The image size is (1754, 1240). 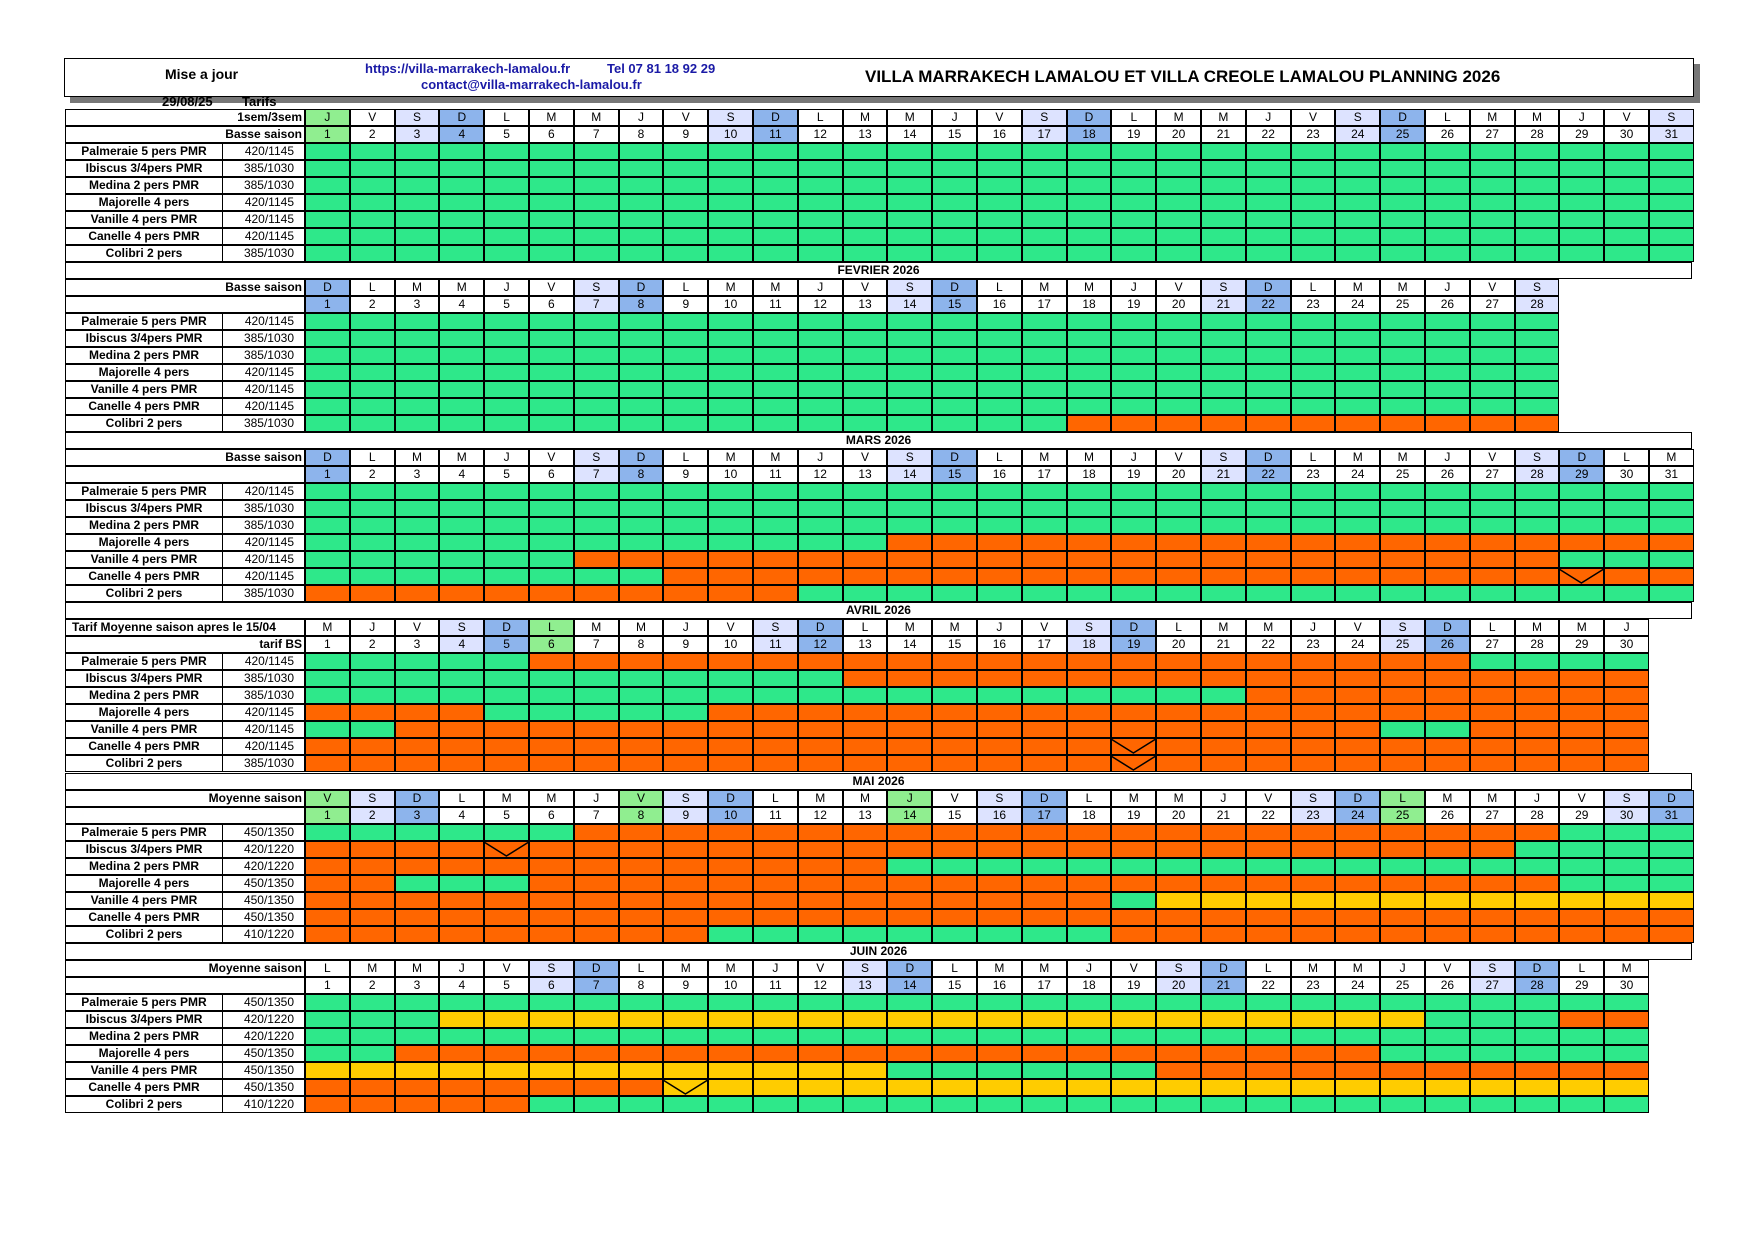 What do you see at coordinates (531, 84) in the screenshot?
I see `email-link: contact@villa-marrakech-lamalou.fr` at bounding box center [531, 84].